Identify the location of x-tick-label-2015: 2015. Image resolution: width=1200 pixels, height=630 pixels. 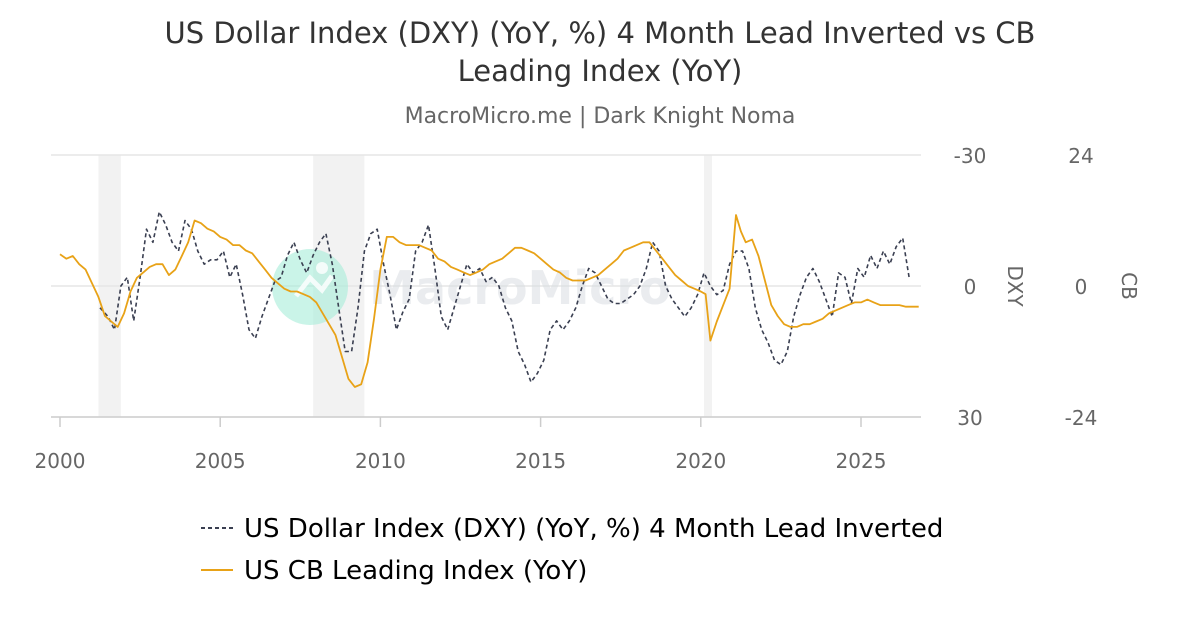
(540, 461).